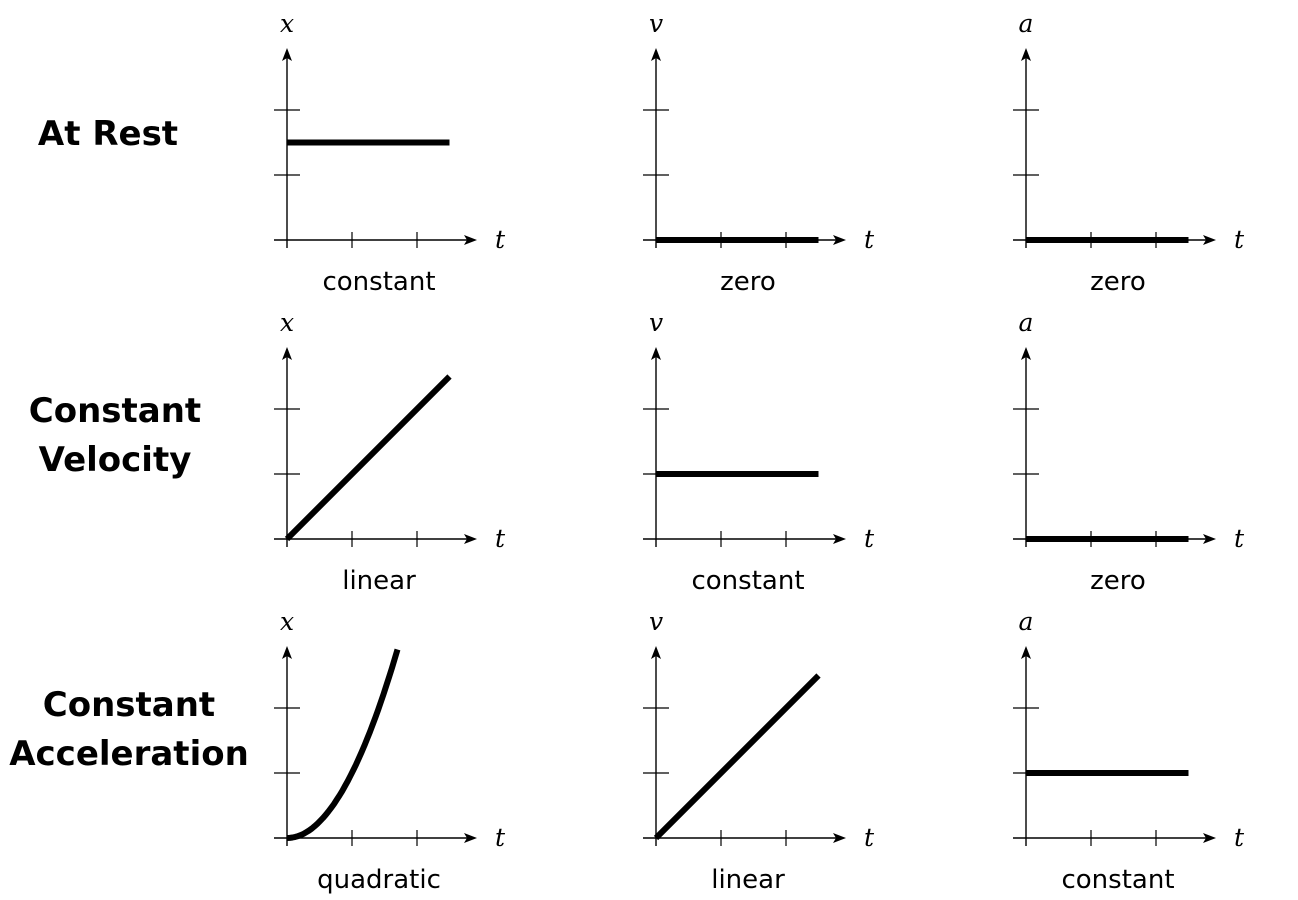  Describe the element at coordinates (759, 452) in the screenshot. I see `motion-graph: v t constant` at that location.